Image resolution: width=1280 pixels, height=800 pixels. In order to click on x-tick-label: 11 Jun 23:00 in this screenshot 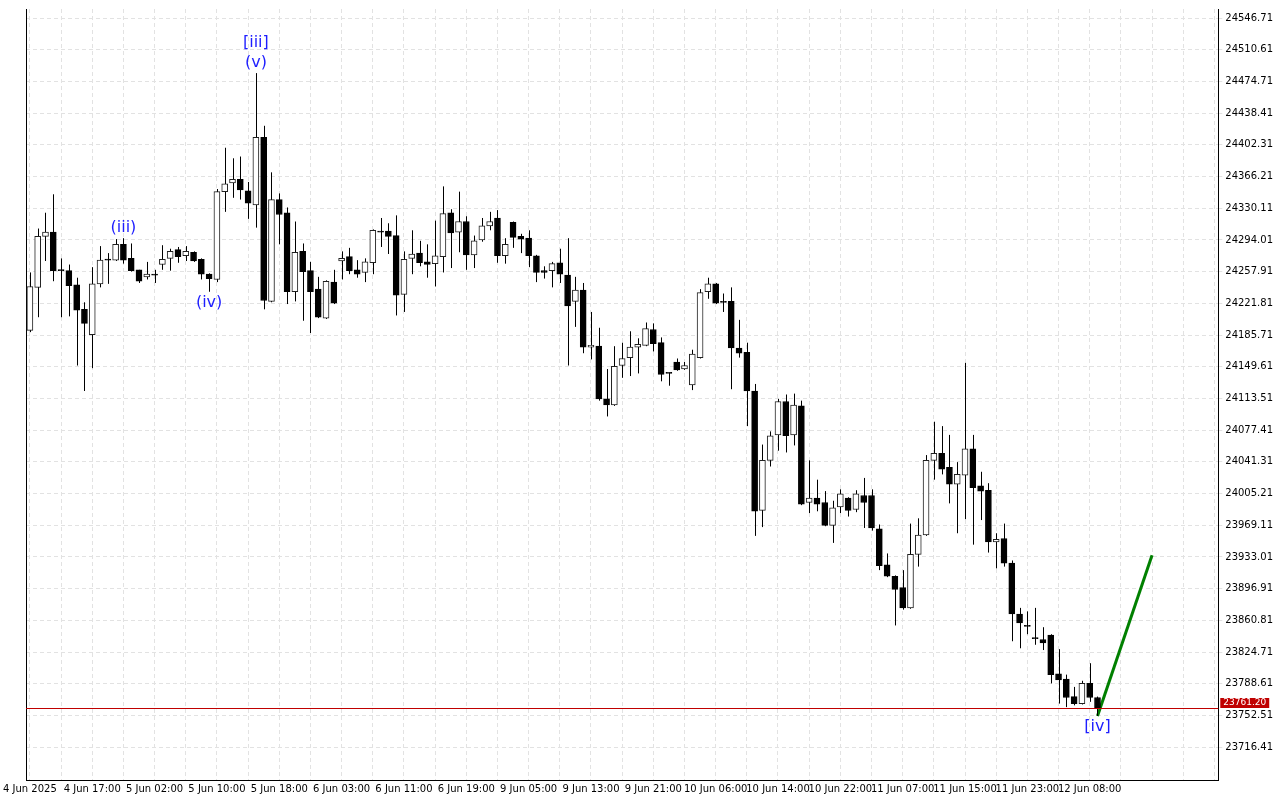, I will do `click(1027, 788)`.